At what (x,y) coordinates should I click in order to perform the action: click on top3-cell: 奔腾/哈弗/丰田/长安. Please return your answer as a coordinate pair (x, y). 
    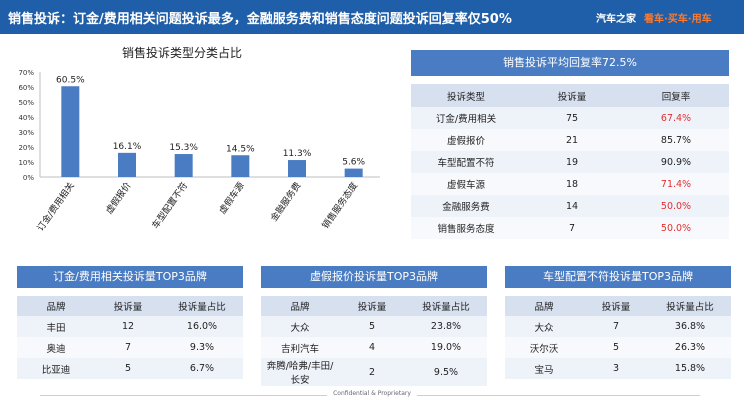
    Looking at the image, I should click on (300, 372).